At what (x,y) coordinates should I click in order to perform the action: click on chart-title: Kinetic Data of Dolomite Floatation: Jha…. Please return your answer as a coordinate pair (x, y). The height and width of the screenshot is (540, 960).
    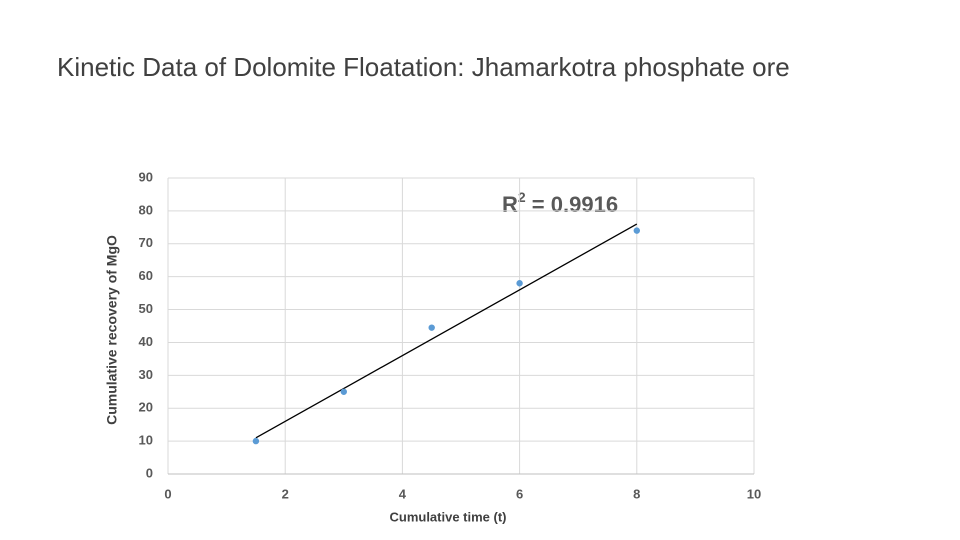
    Looking at the image, I should click on (423, 67).